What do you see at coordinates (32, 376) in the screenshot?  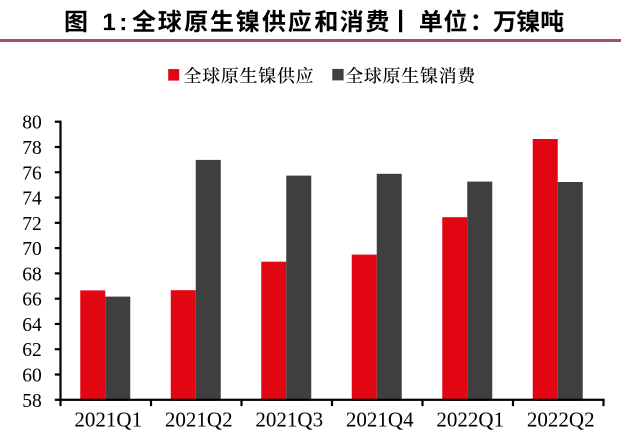 I see `svg-text: 60` at bounding box center [32, 376].